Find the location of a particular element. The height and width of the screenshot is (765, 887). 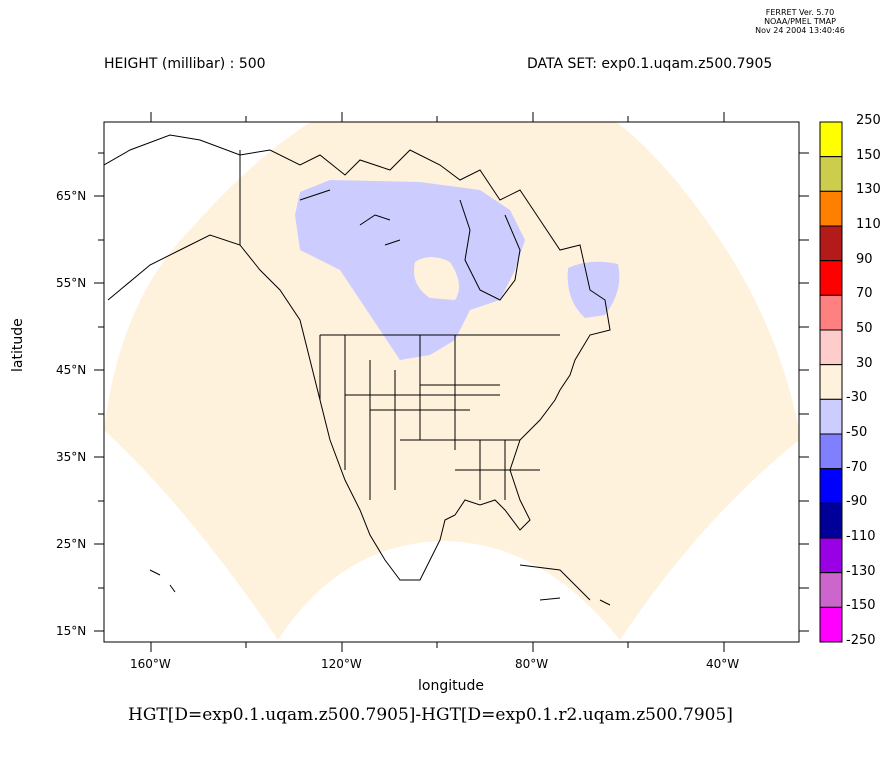

xtick-label: 40°W is located at coordinates (723, 664).